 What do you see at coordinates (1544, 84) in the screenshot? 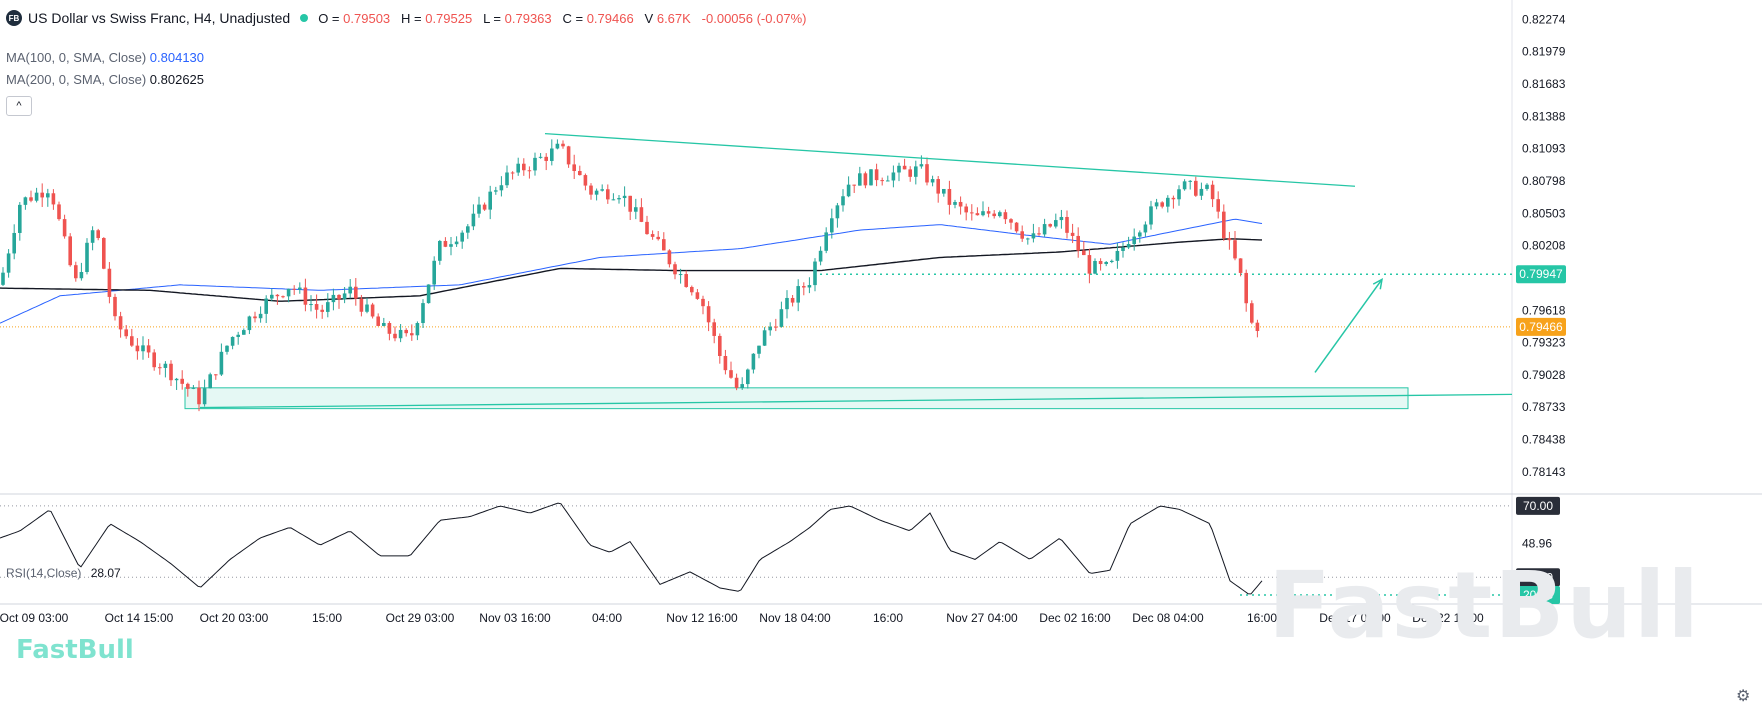
I see `price-tick-label: 0.81683` at bounding box center [1544, 84].